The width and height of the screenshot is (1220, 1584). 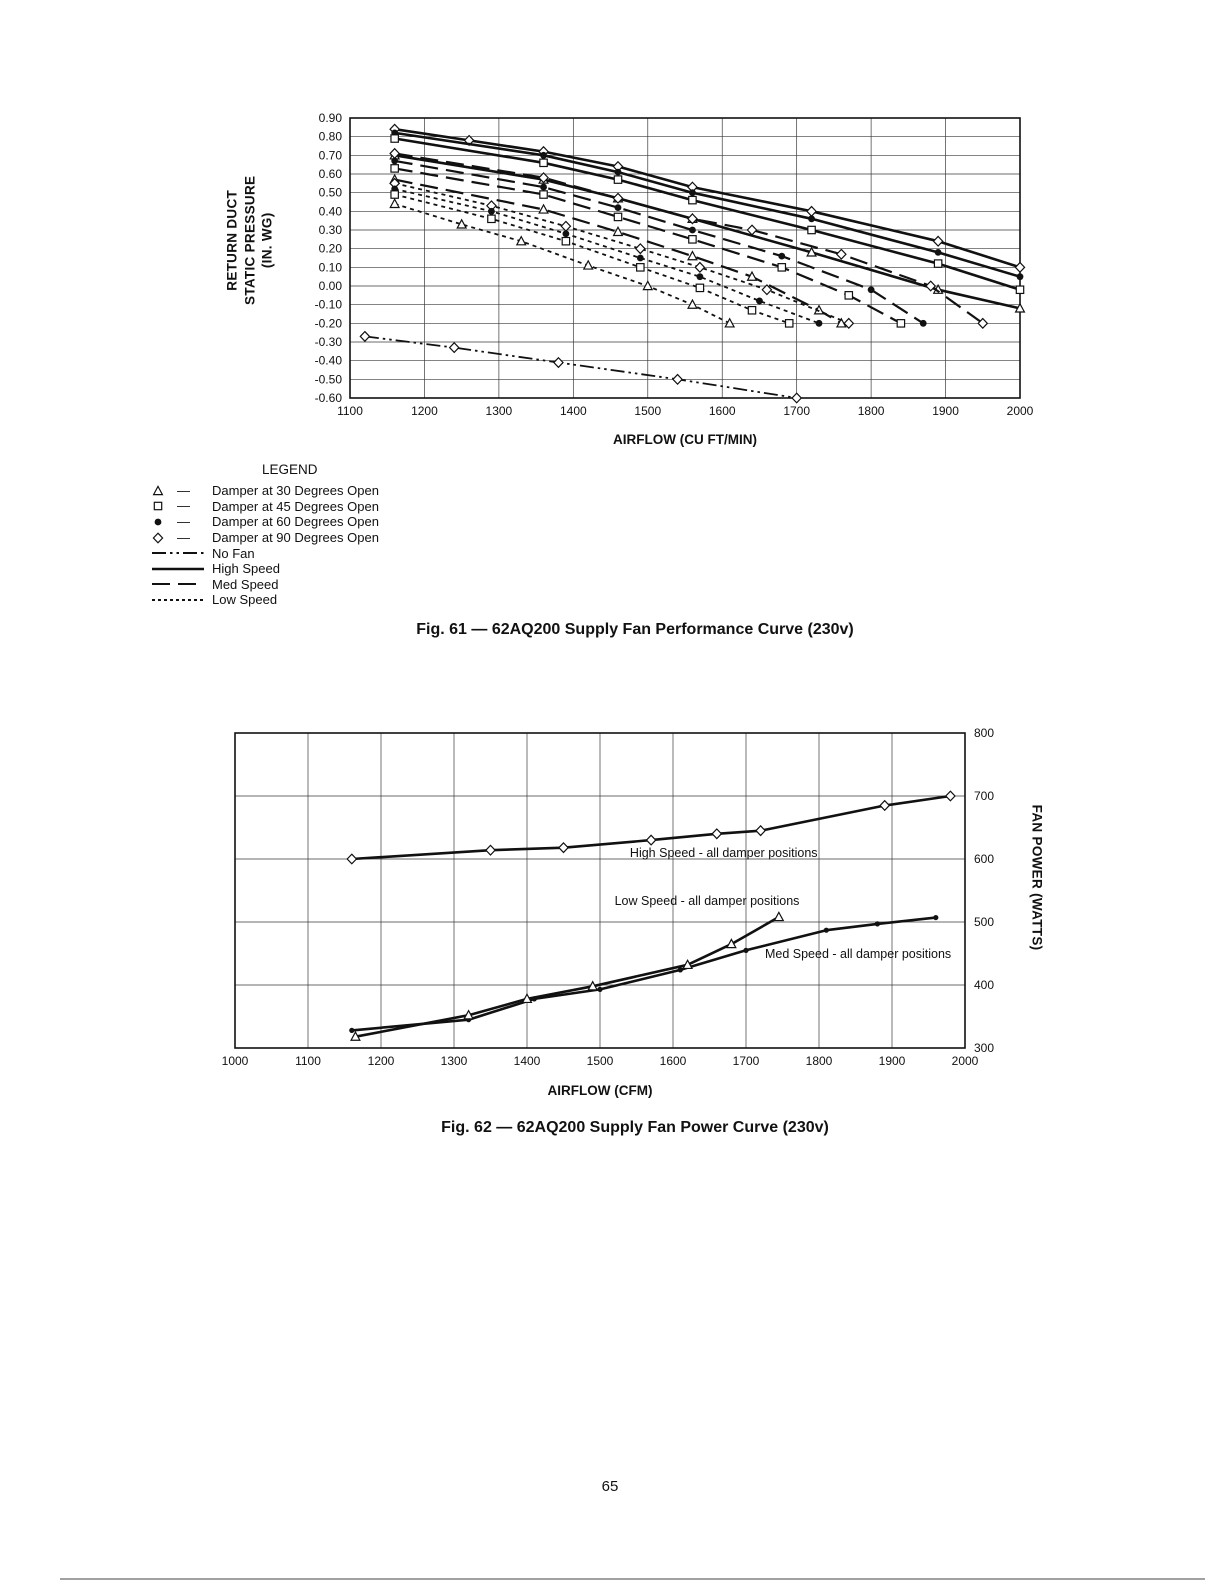 What do you see at coordinates (722, 411) in the screenshot?
I see `svg-text: 1600` at bounding box center [722, 411].